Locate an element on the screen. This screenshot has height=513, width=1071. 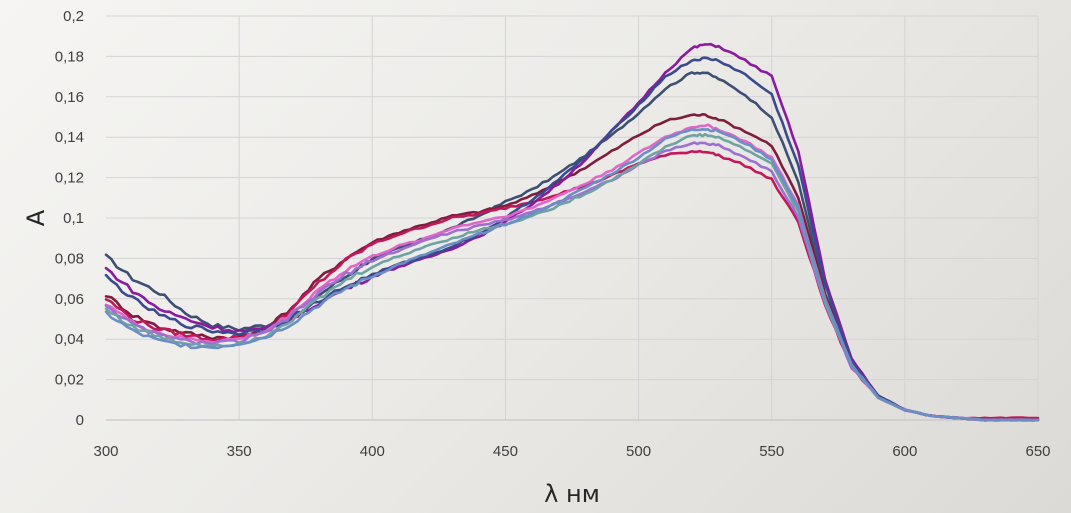
y-tick-label: 0,02 is located at coordinates (69, 380).